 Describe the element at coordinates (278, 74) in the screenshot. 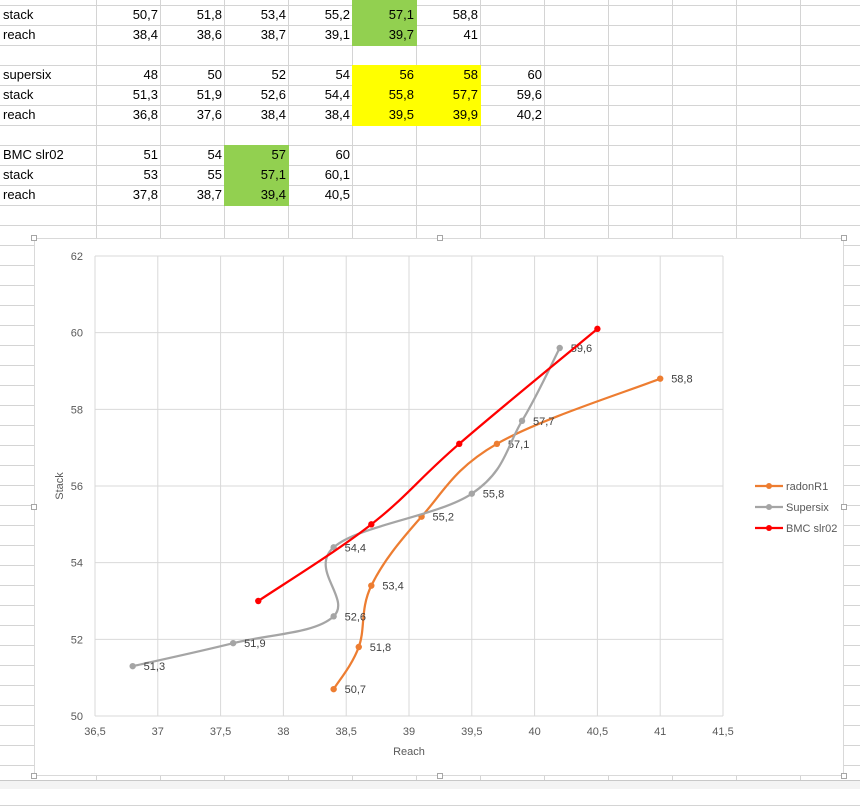

I see `size-cell: 52` at that location.